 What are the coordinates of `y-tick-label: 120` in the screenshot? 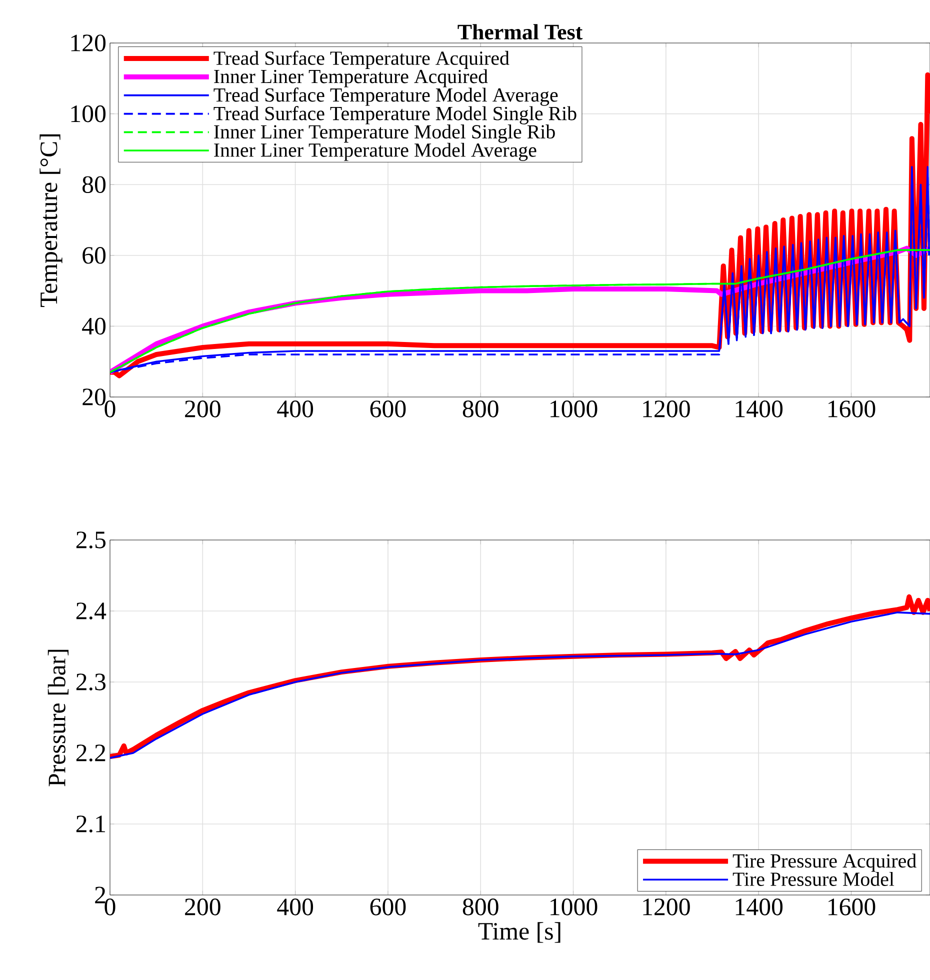 It's located at (88, 43).